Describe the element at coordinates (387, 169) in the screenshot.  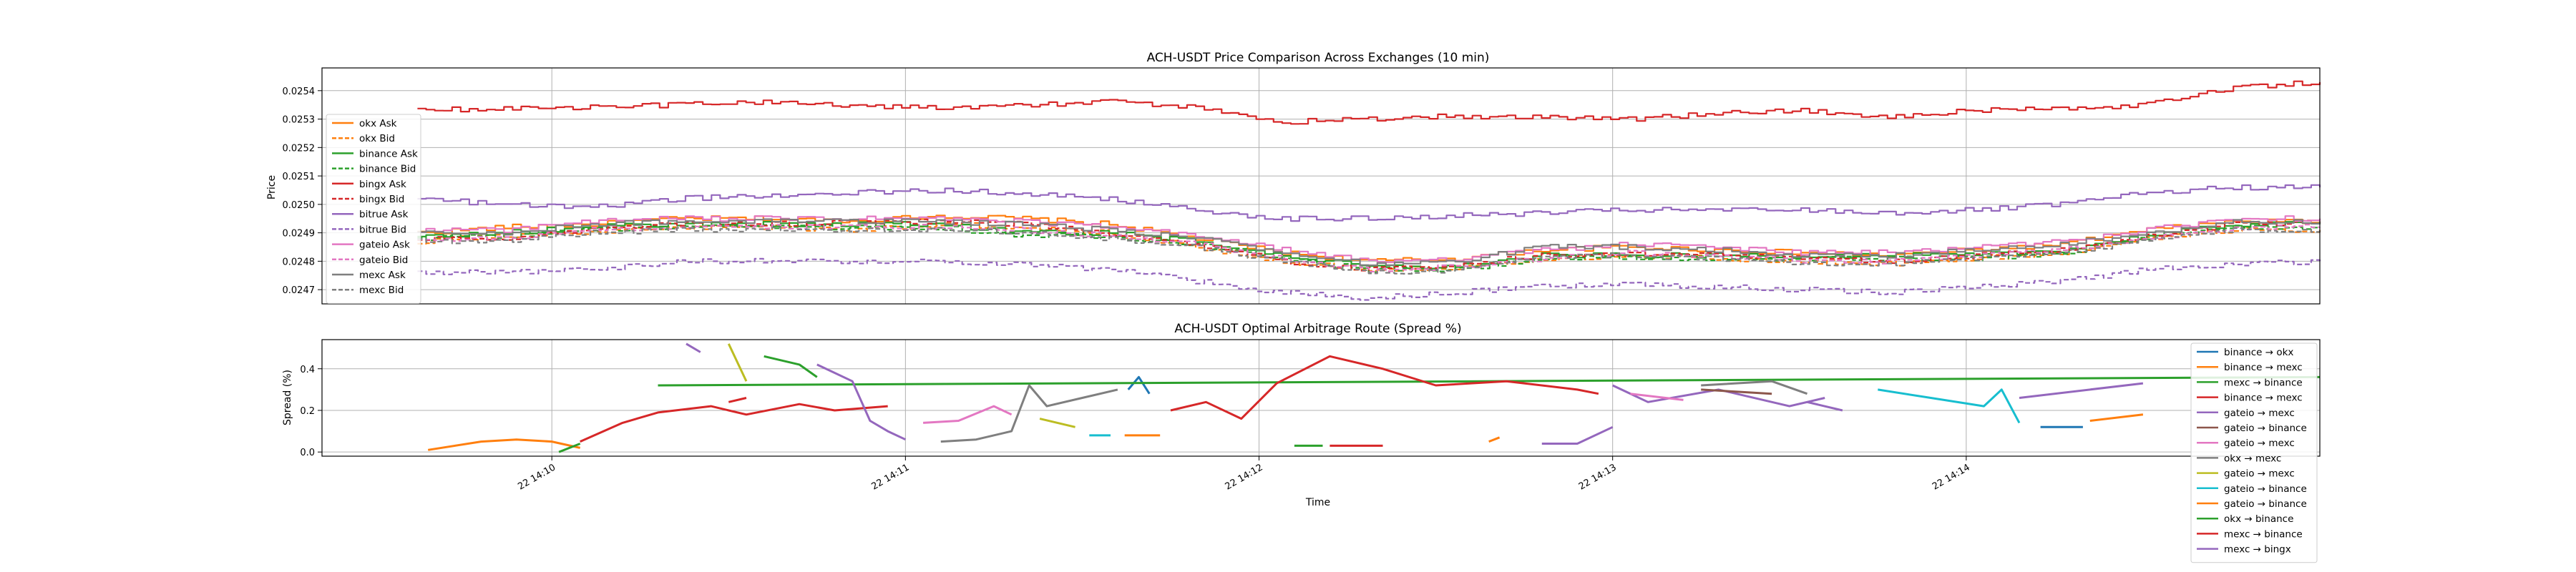
I see `legend-label: binance Bid` at that location.